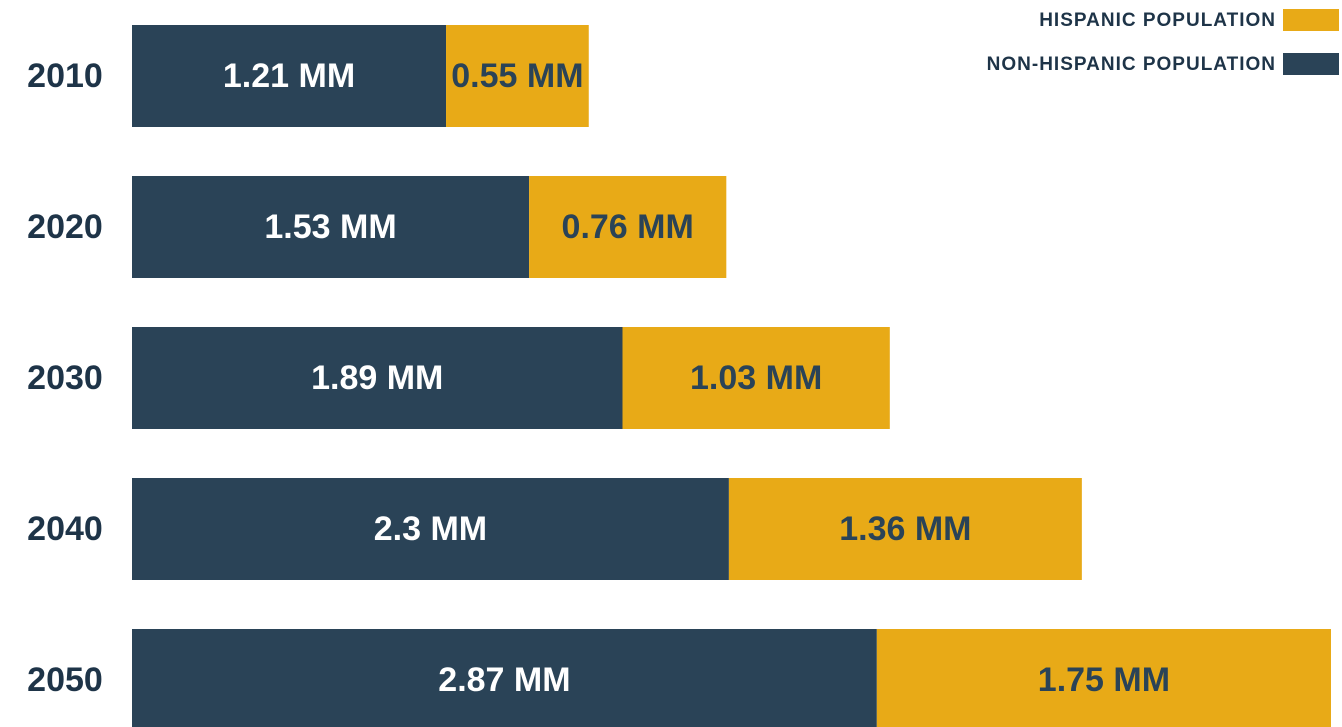  What do you see at coordinates (65, 378) in the screenshot?
I see `category-label: 2030` at bounding box center [65, 378].